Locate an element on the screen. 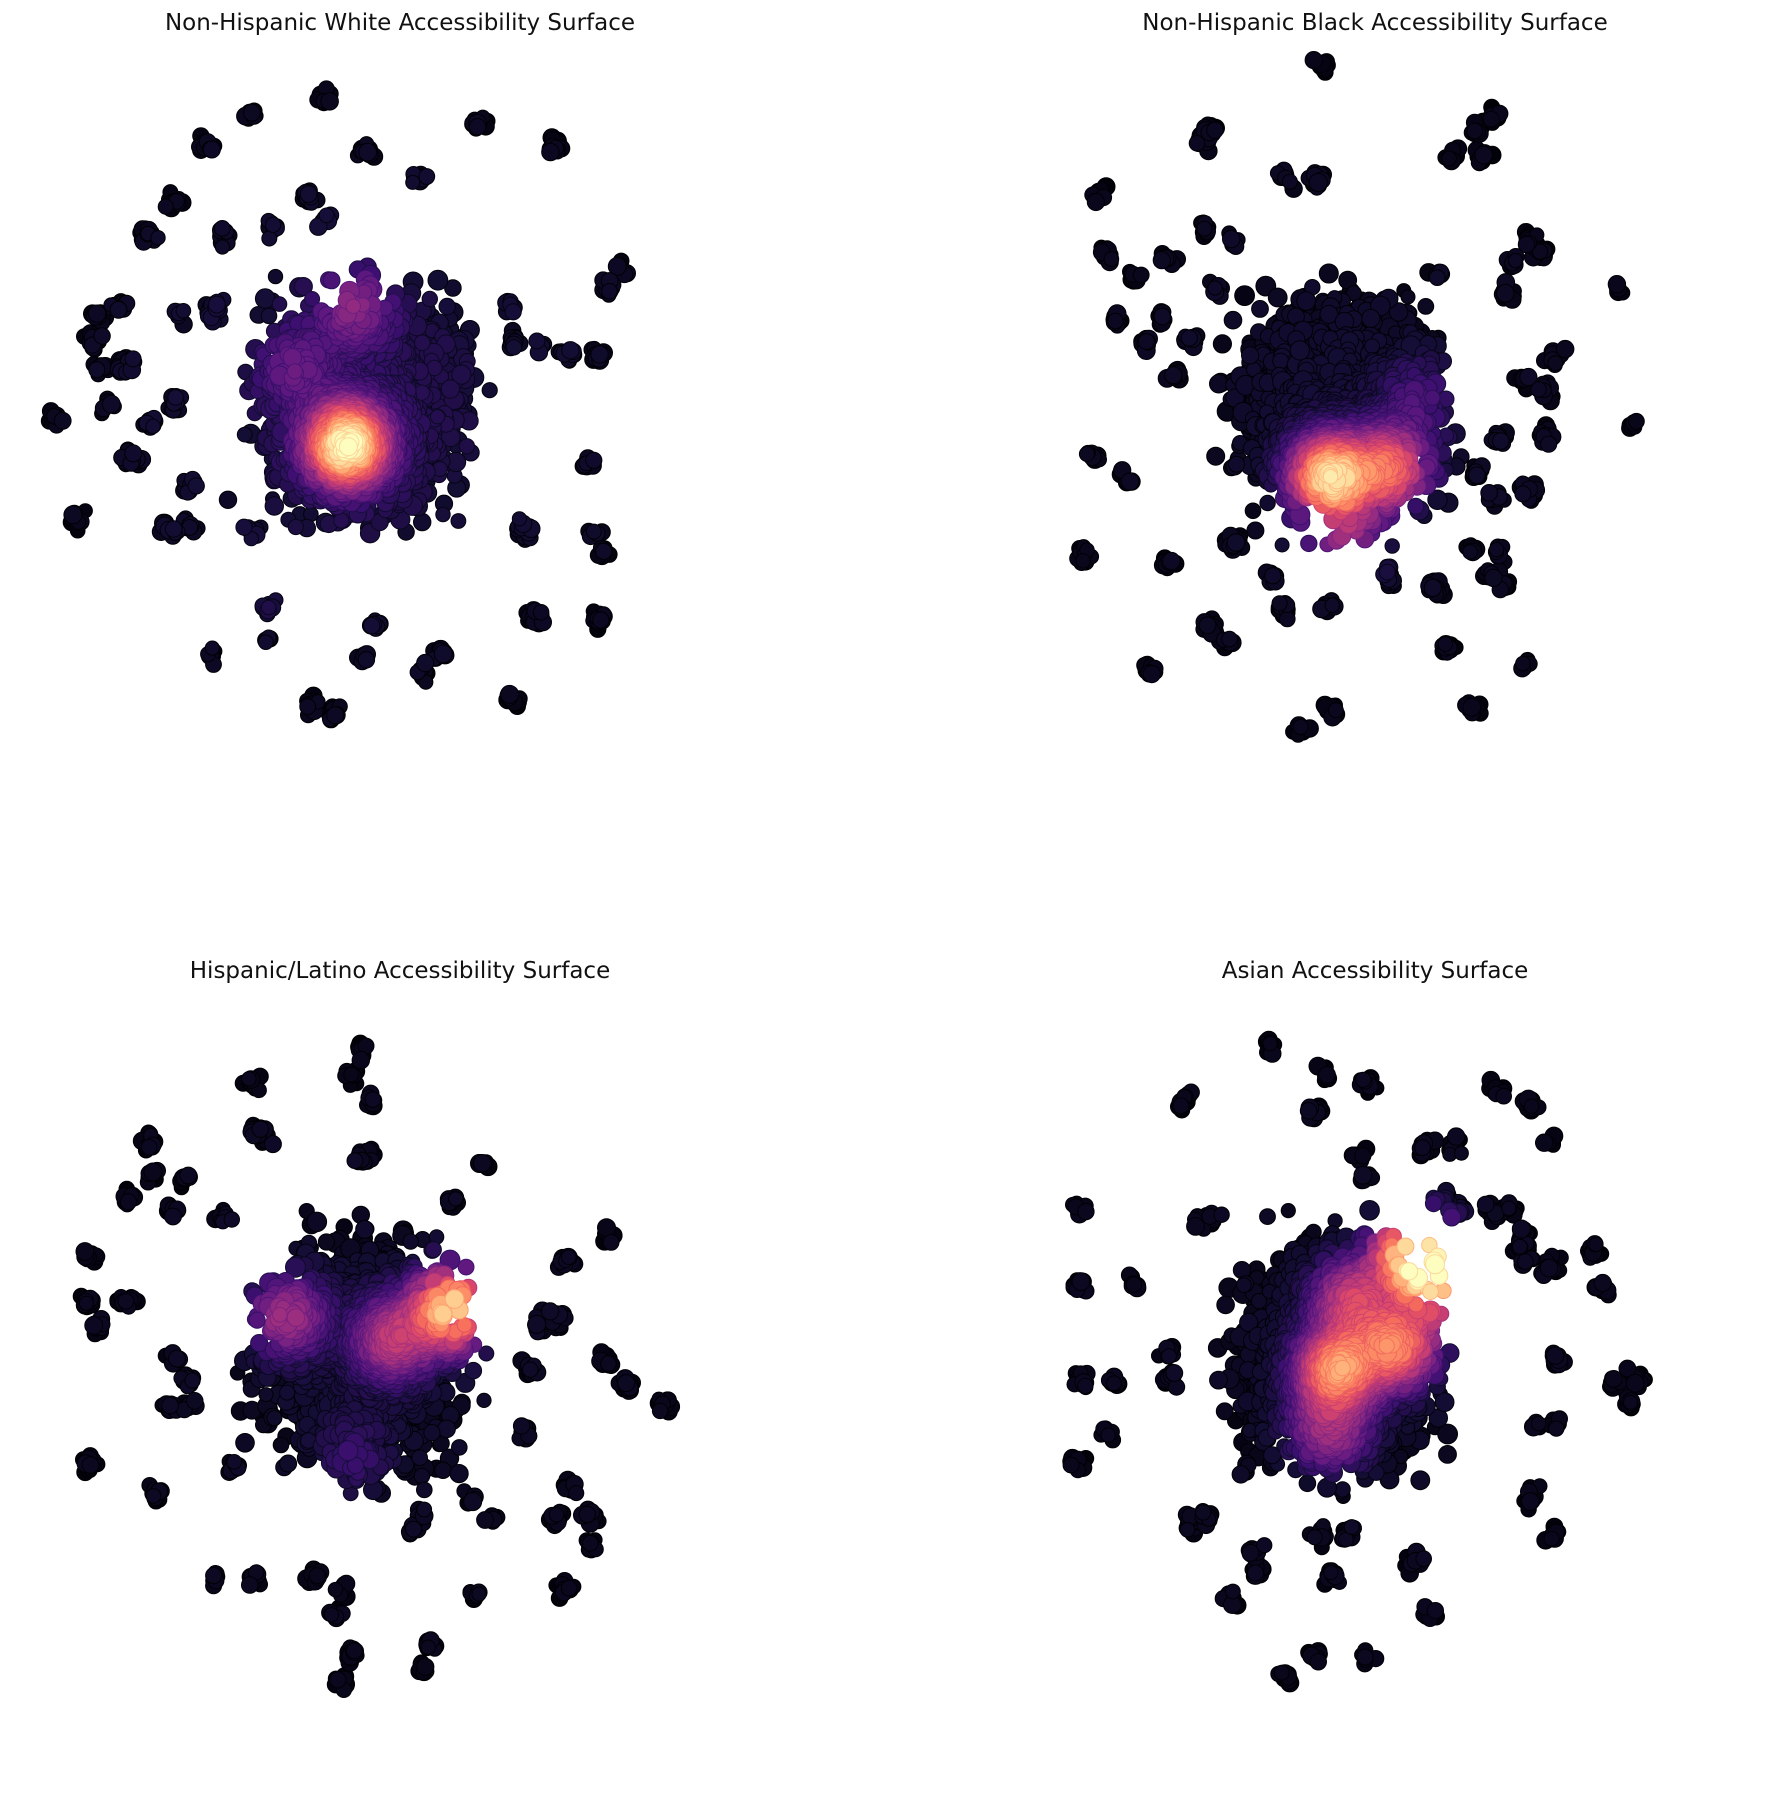 The image size is (1792, 1799). panel-title: Non-Hispanic White Accessibility Surface is located at coordinates (400, 23).